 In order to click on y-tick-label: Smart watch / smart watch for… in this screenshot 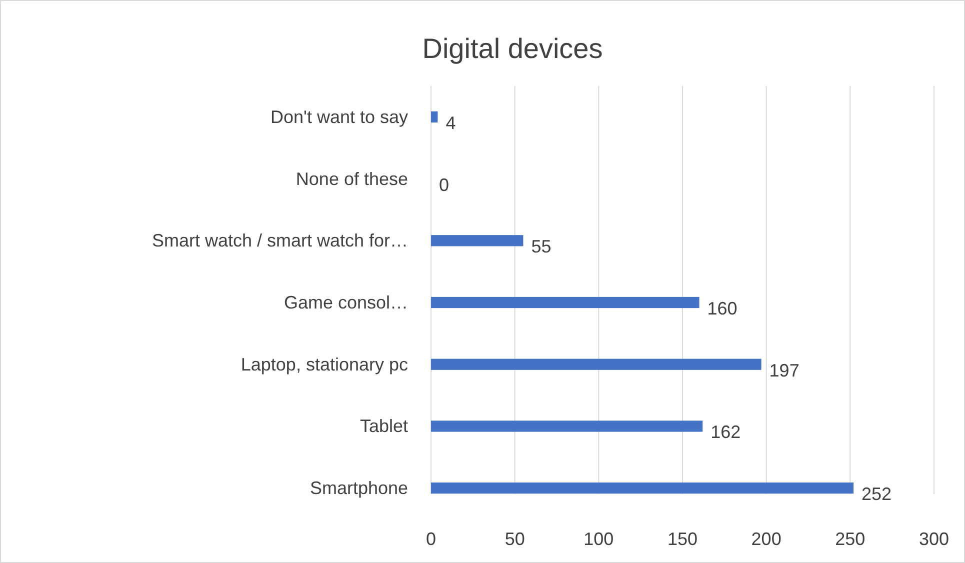, I will do `click(280, 240)`.